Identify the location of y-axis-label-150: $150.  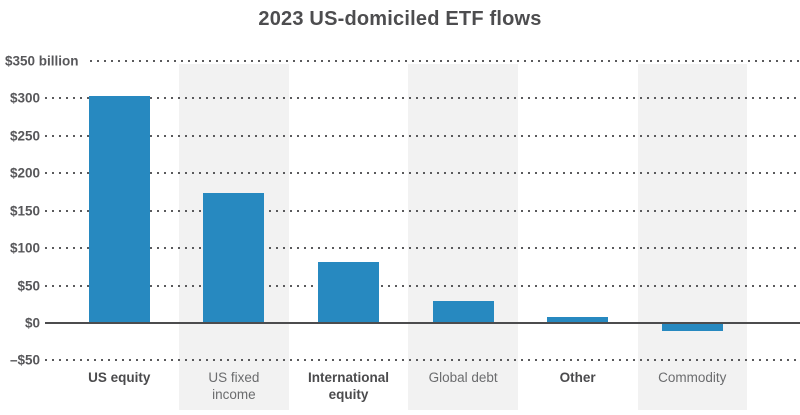
(24, 211).